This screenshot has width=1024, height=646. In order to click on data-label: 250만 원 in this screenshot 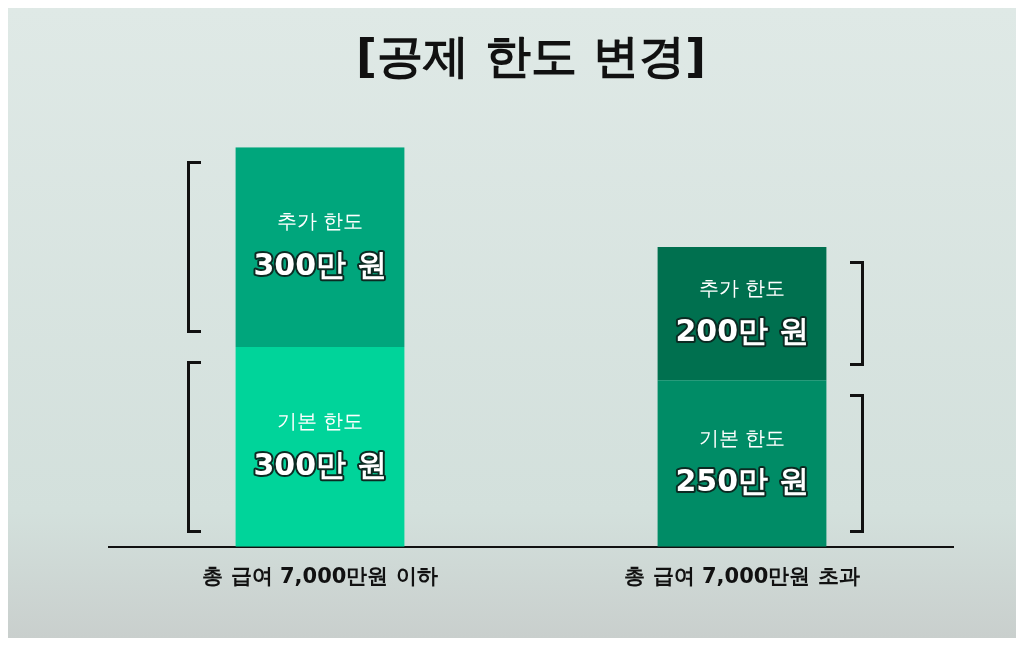, I will do `click(742, 481)`.